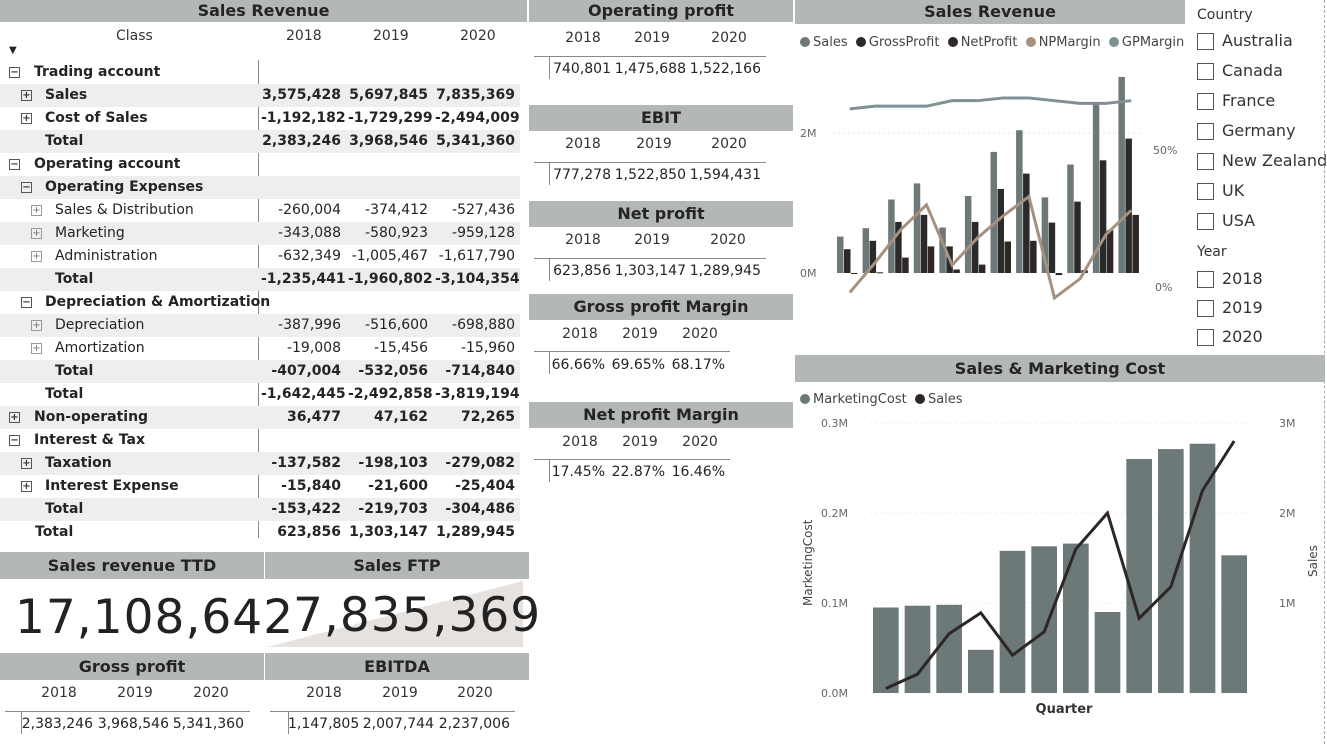 The height and width of the screenshot is (744, 1327). I want to click on legend-marker-icon, so click(1030, 42).